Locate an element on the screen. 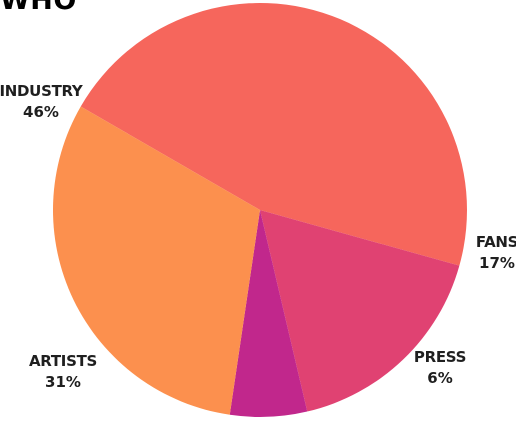 Image resolution: width=516 pixels, height=426 pixels. slice-value-press: 6% is located at coordinates (439, 378).